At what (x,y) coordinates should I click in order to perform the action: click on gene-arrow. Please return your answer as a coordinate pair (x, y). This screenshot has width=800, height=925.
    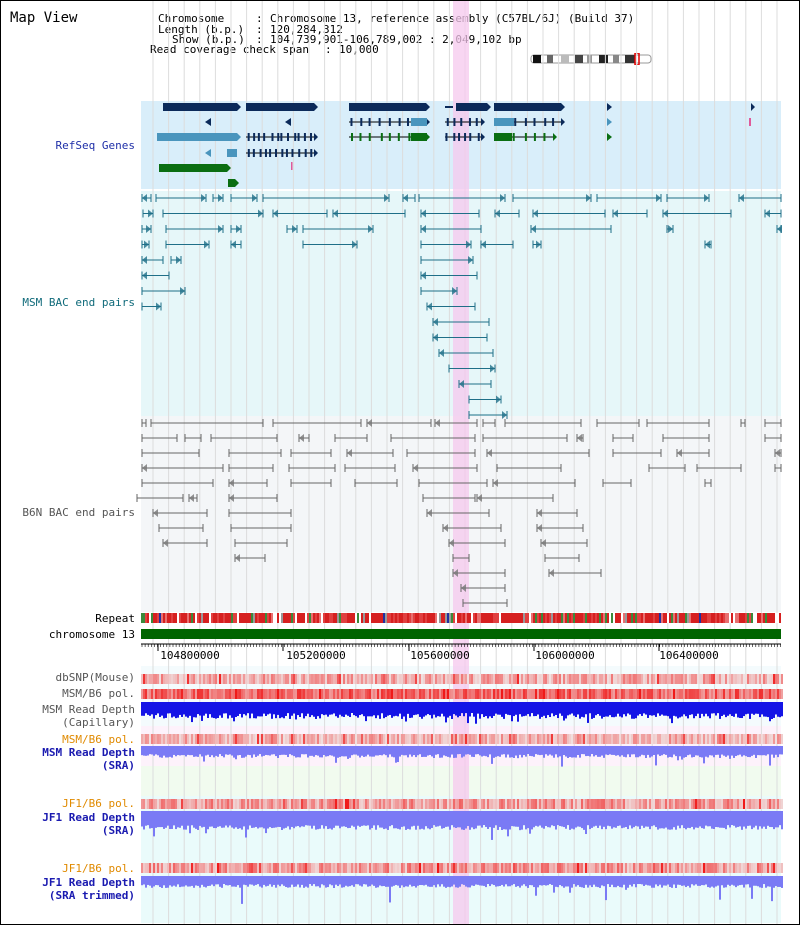
    Looking at the image, I should click on (239, 107).